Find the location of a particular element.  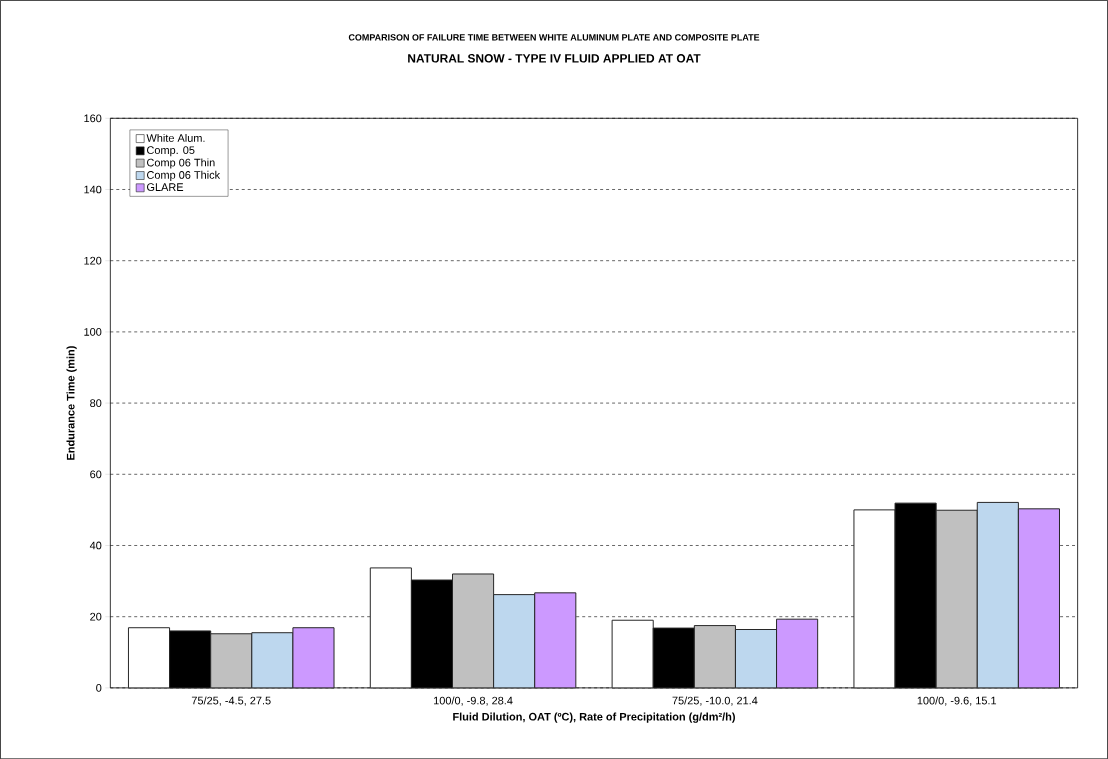

y-tick-label: 60 is located at coordinates (96, 474).